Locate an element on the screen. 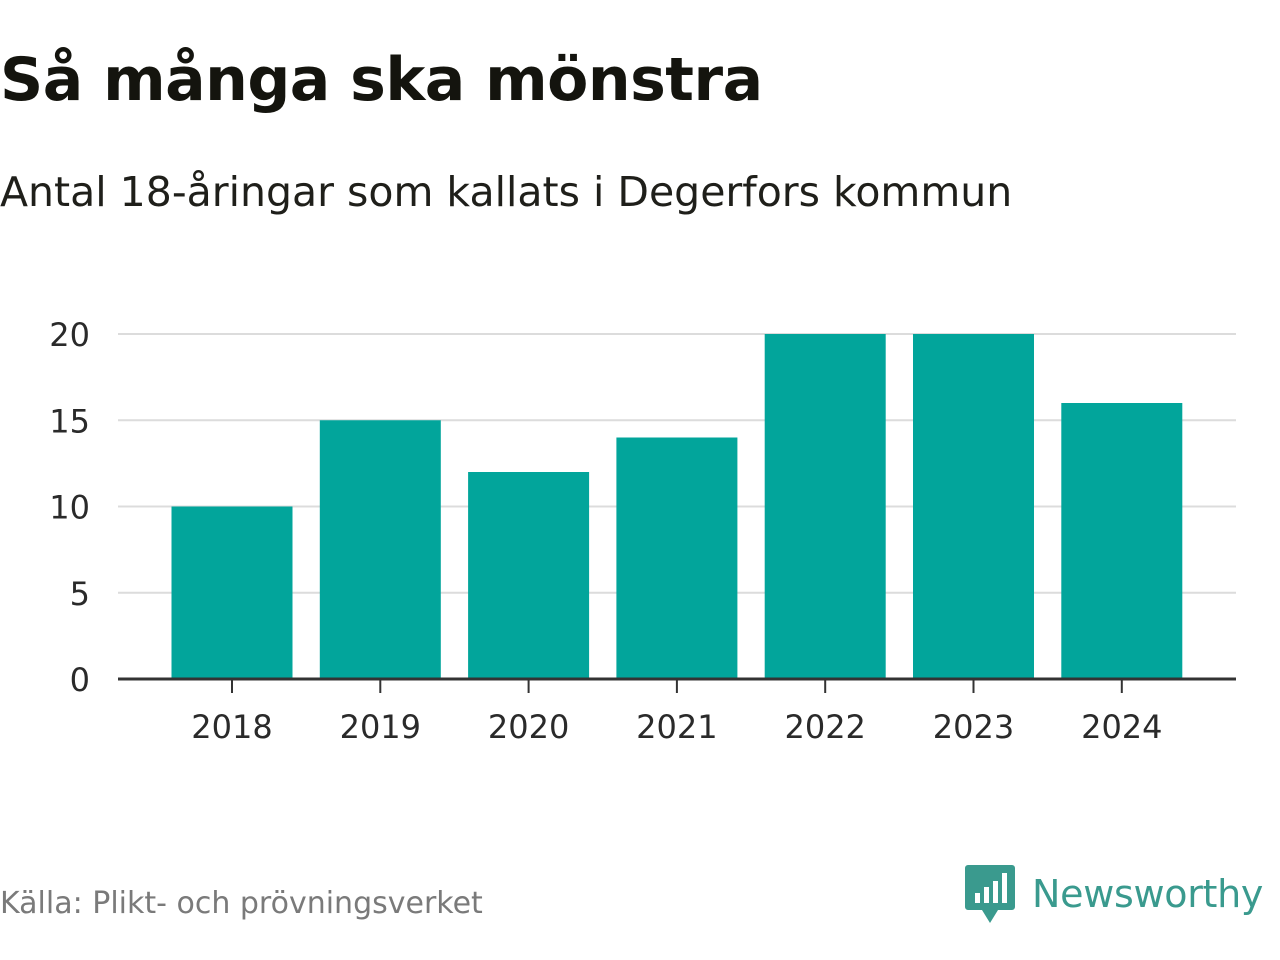 This screenshot has width=1280, height=960. x-tick-label: 2022 is located at coordinates (824, 727).